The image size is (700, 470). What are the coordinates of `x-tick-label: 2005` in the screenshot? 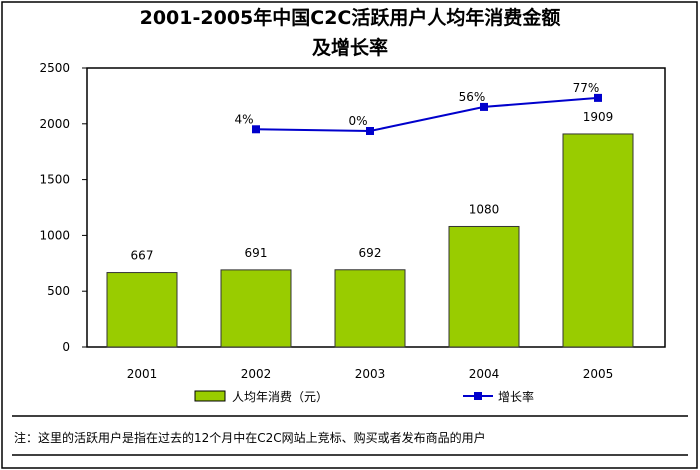 It's located at (598, 374).